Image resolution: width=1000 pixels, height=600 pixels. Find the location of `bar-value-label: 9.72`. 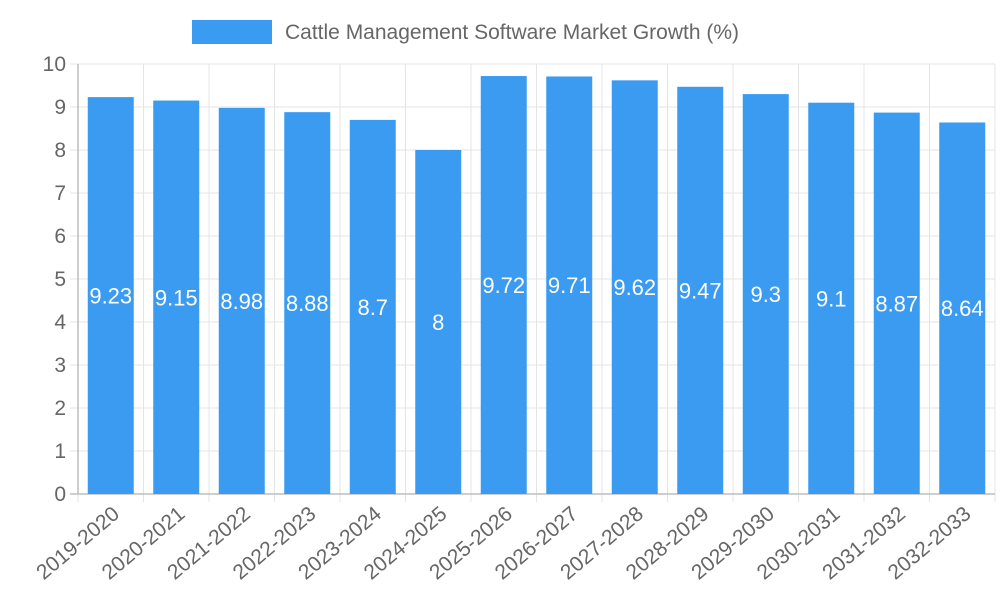

bar-value-label: 9.72 is located at coordinates (503, 285).